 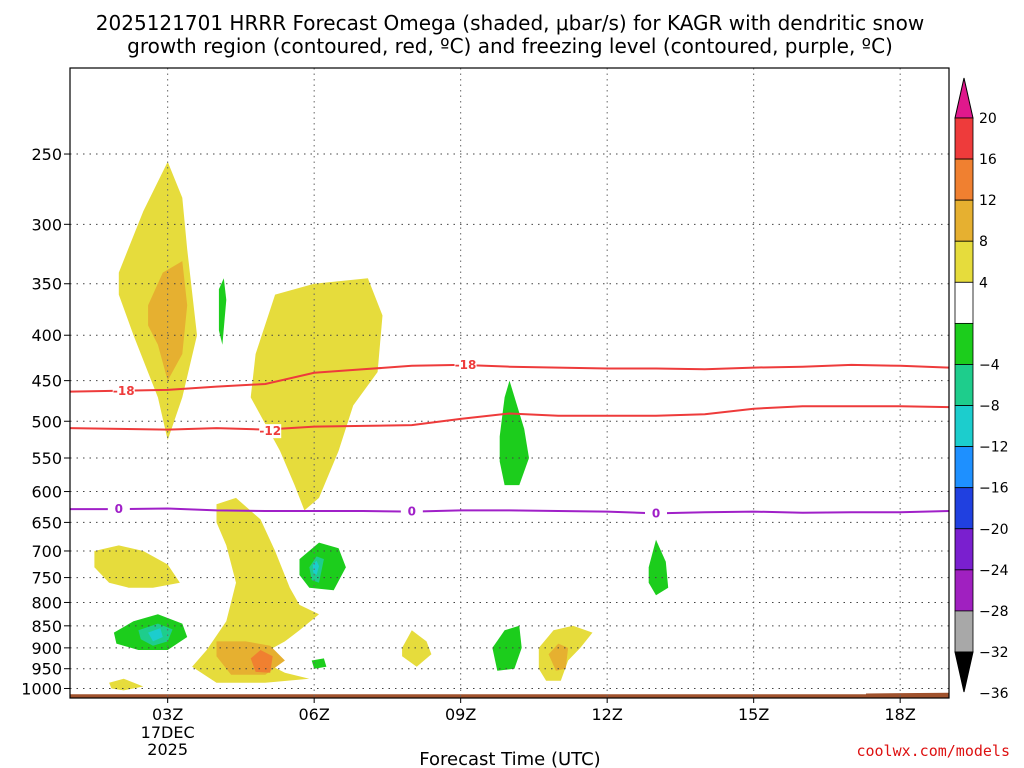 I want to click on y-tick-label-500: 500, so click(x=46, y=421).